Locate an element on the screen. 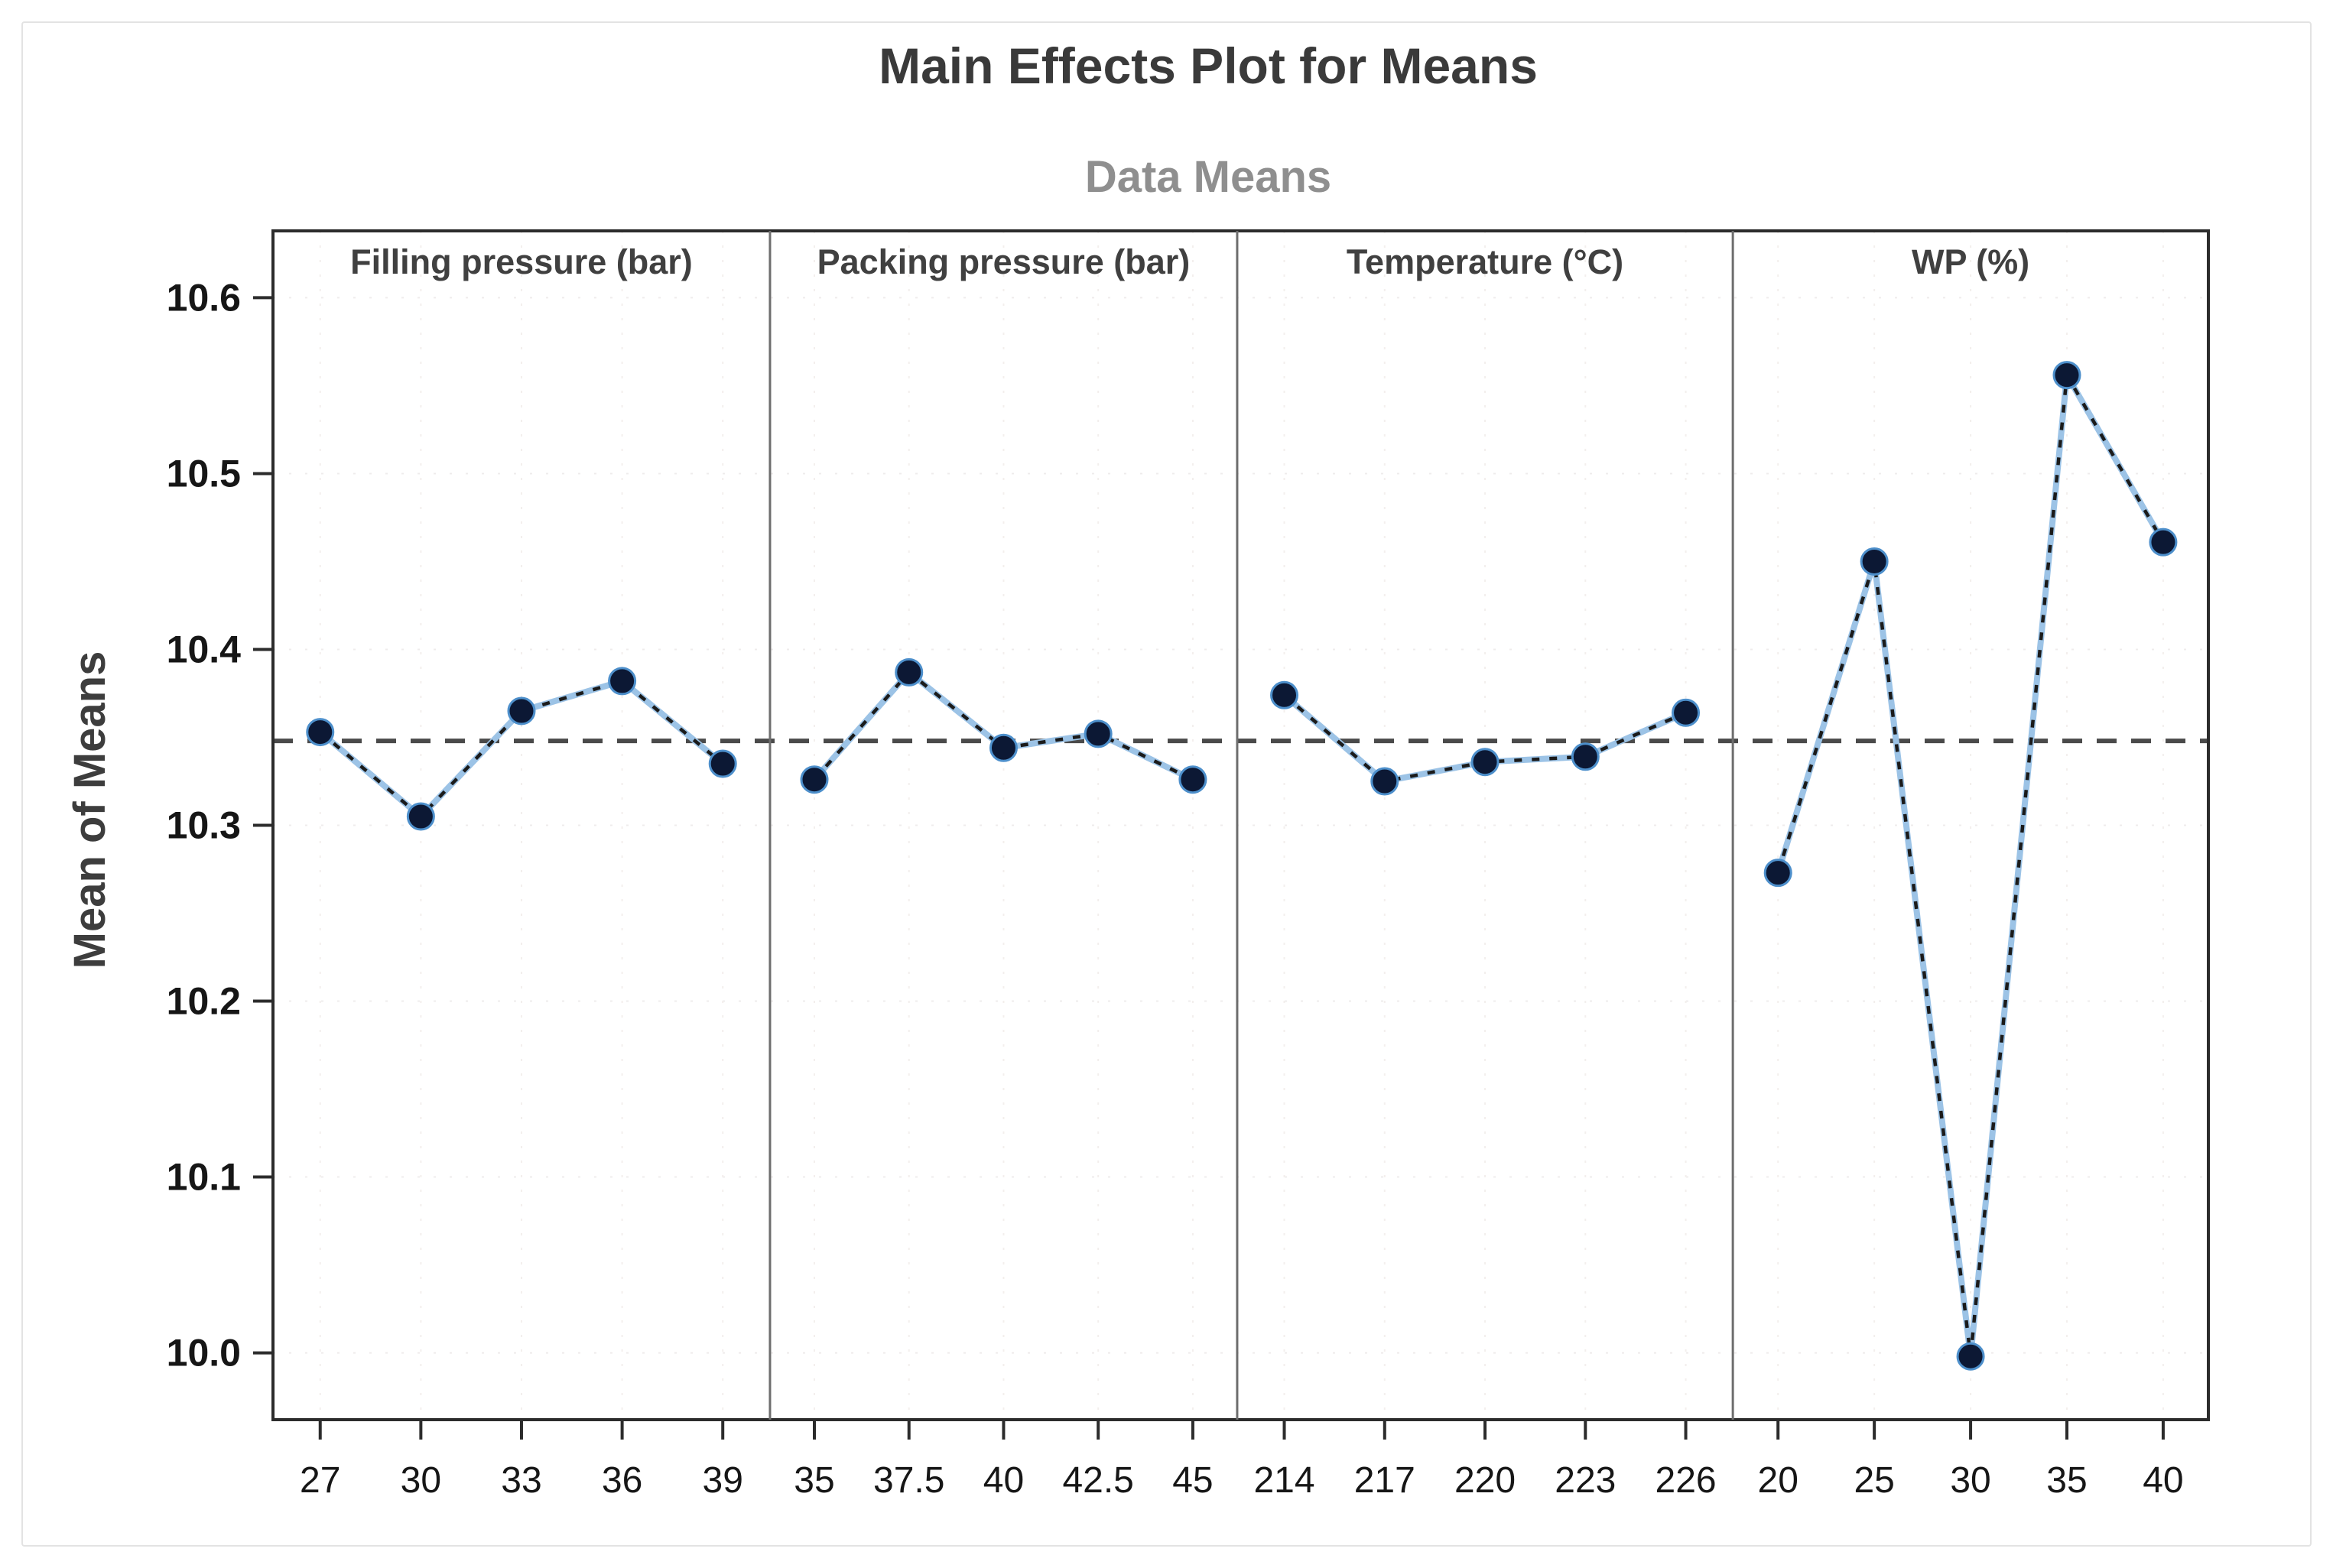  panel-header: WP (%) is located at coordinates (1970, 261).